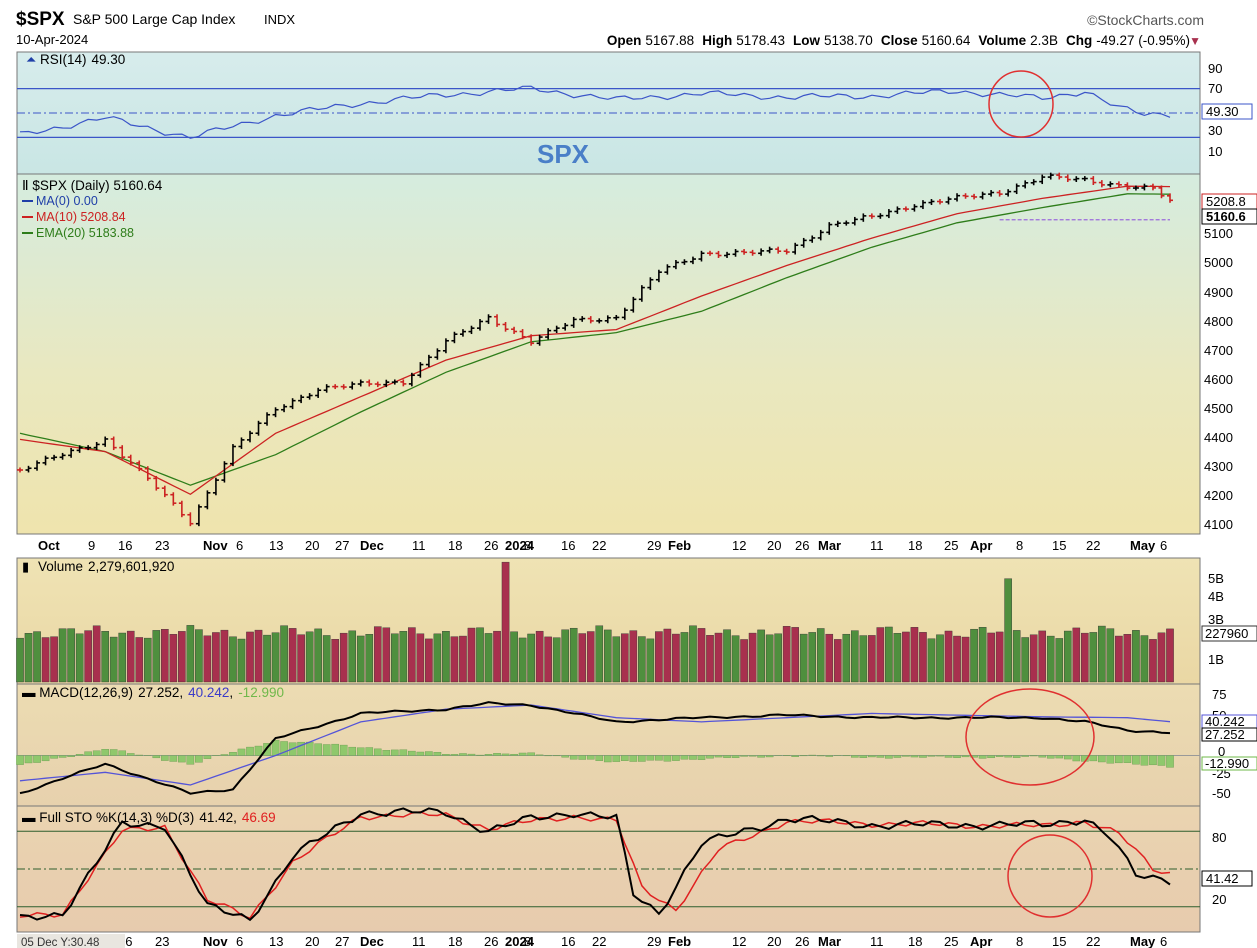 This screenshot has height=948, width=1257. Describe the element at coordinates (717, 40) in the screenshot. I see `high-label: High` at that location.